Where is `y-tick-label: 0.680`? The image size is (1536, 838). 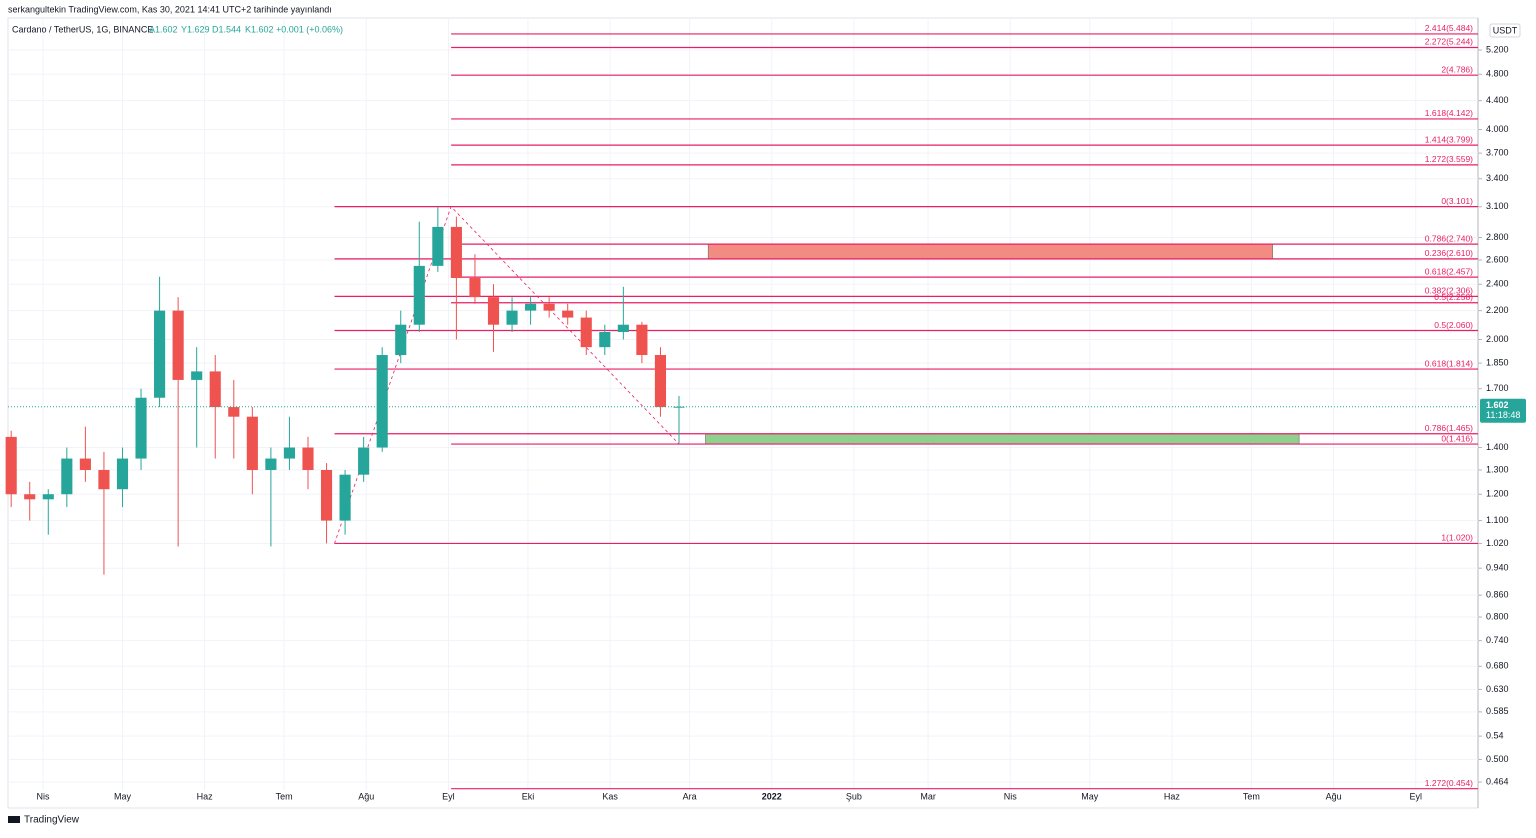 y-tick-label: 0.680 is located at coordinates (1497, 666).